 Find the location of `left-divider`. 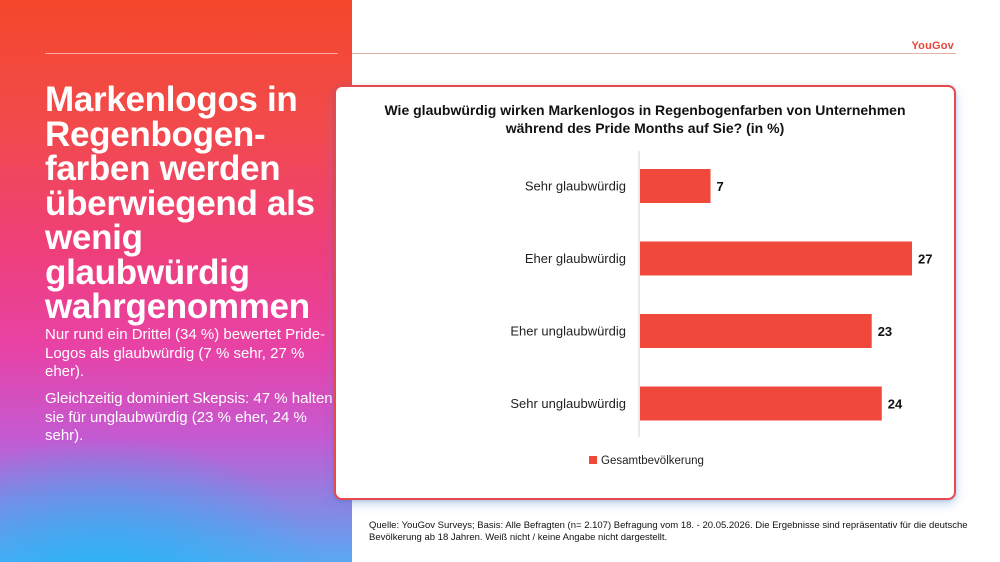

left-divider is located at coordinates (191, 53).